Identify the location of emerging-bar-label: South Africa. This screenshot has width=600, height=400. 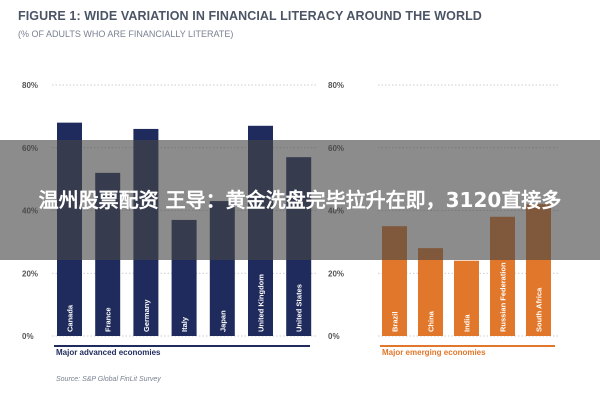
(539, 309).